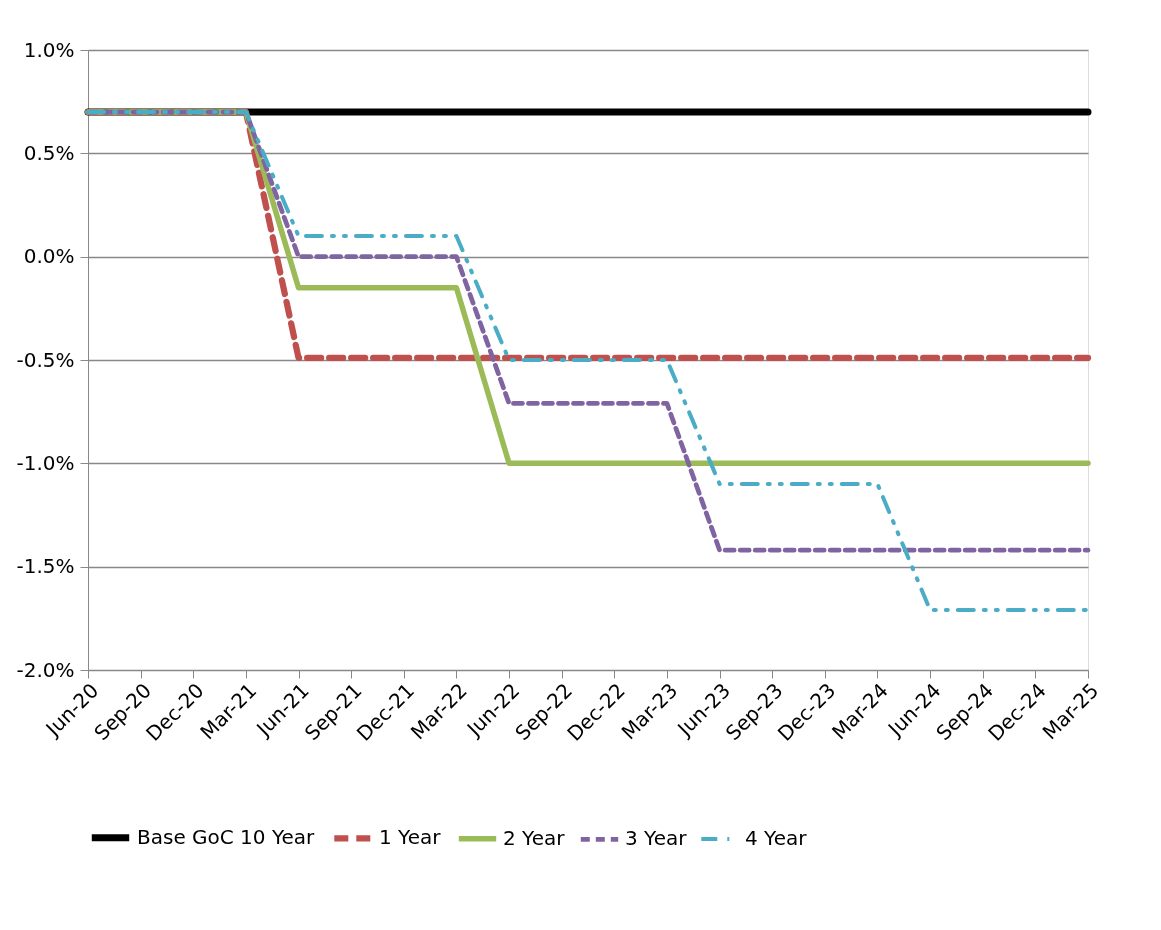 This screenshot has width=1161, height=930. What do you see at coordinates (656, 838) in the screenshot?
I see `legend-label: 3 Year` at bounding box center [656, 838].